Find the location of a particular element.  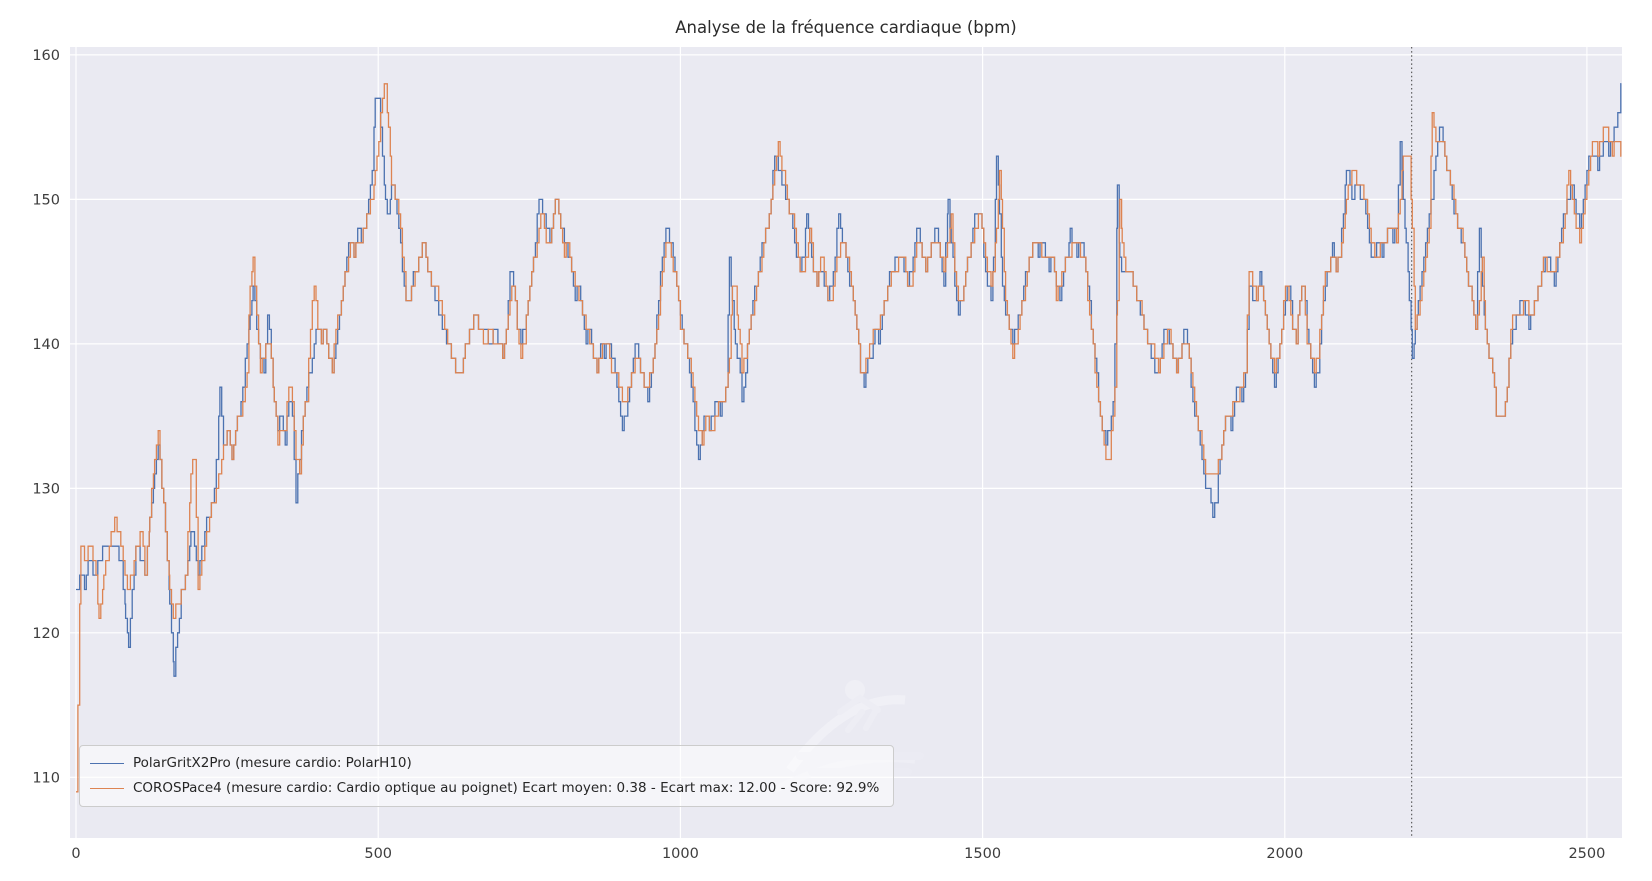

legend-entry-polar: PolarGritX2Pro (mesure cardio: PolarH10) is located at coordinates (484, 763).